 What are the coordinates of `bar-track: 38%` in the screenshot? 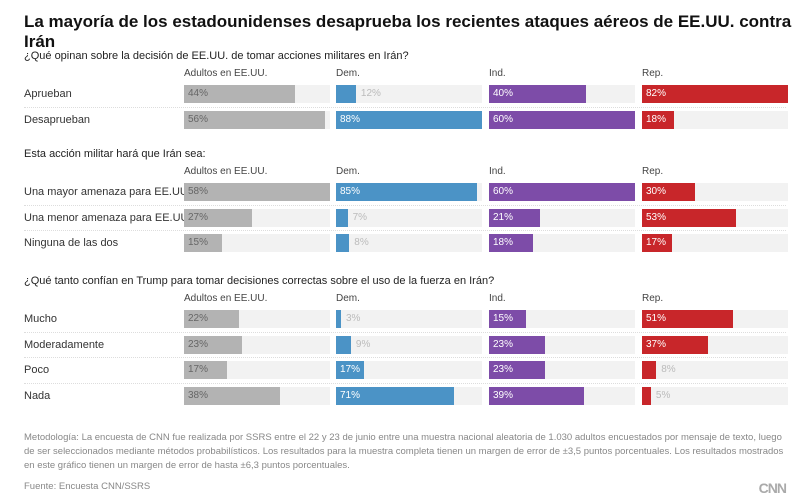 It's located at (257, 395).